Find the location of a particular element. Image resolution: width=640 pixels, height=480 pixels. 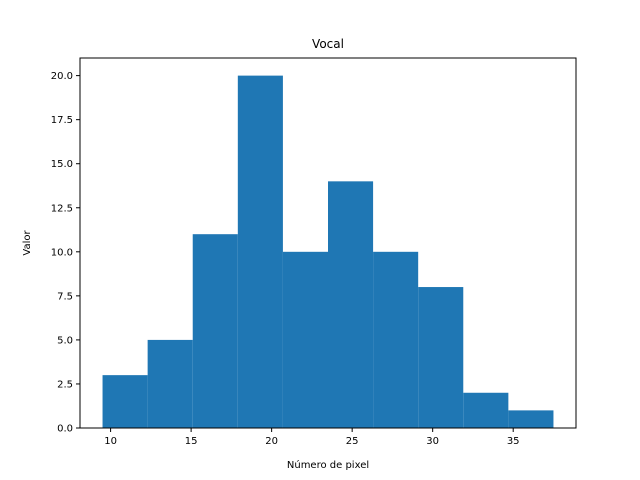

y-tick-label-3: 7.5 is located at coordinates (65, 296).